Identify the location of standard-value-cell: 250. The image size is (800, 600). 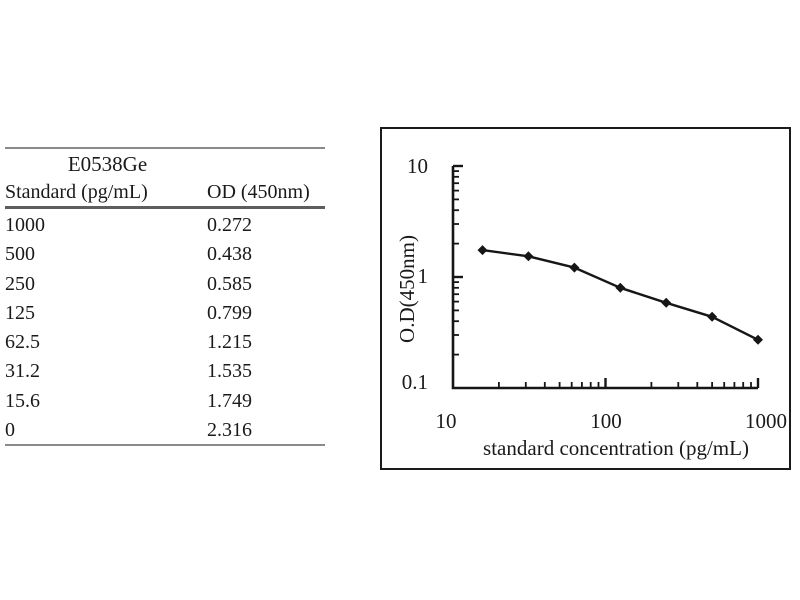
(20, 283).